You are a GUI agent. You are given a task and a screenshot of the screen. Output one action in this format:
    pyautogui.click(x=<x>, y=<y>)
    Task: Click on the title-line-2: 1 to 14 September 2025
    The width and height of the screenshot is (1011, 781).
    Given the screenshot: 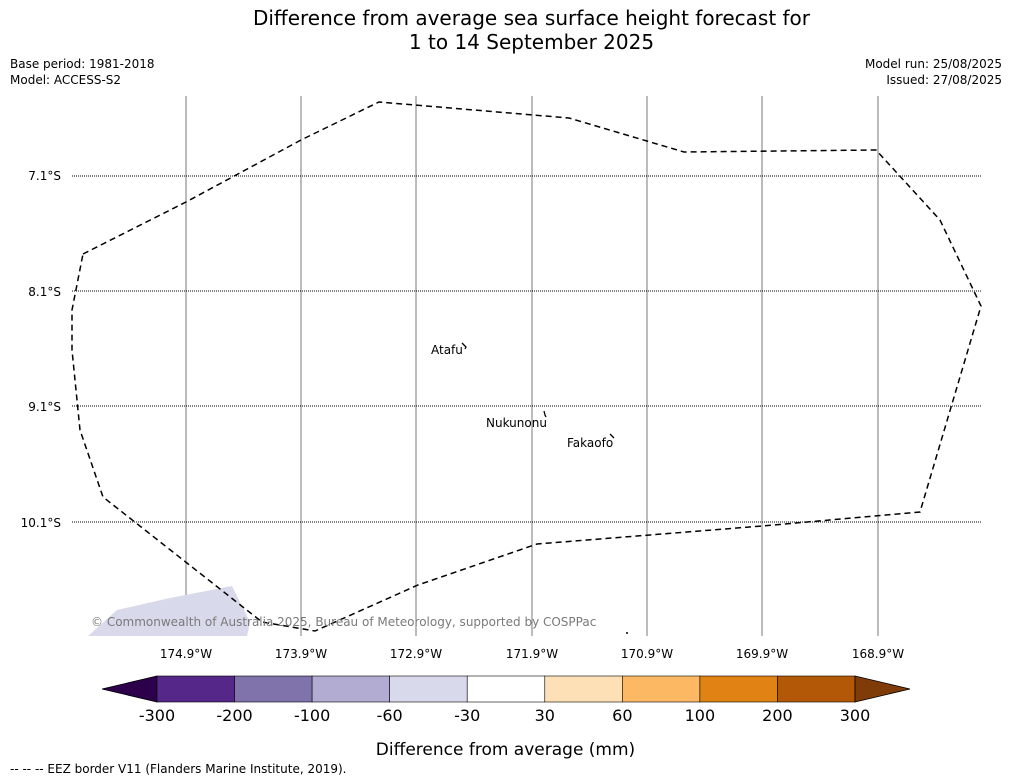 What is the action you would take?
    pyautogui.click(x=531, y=42)
    